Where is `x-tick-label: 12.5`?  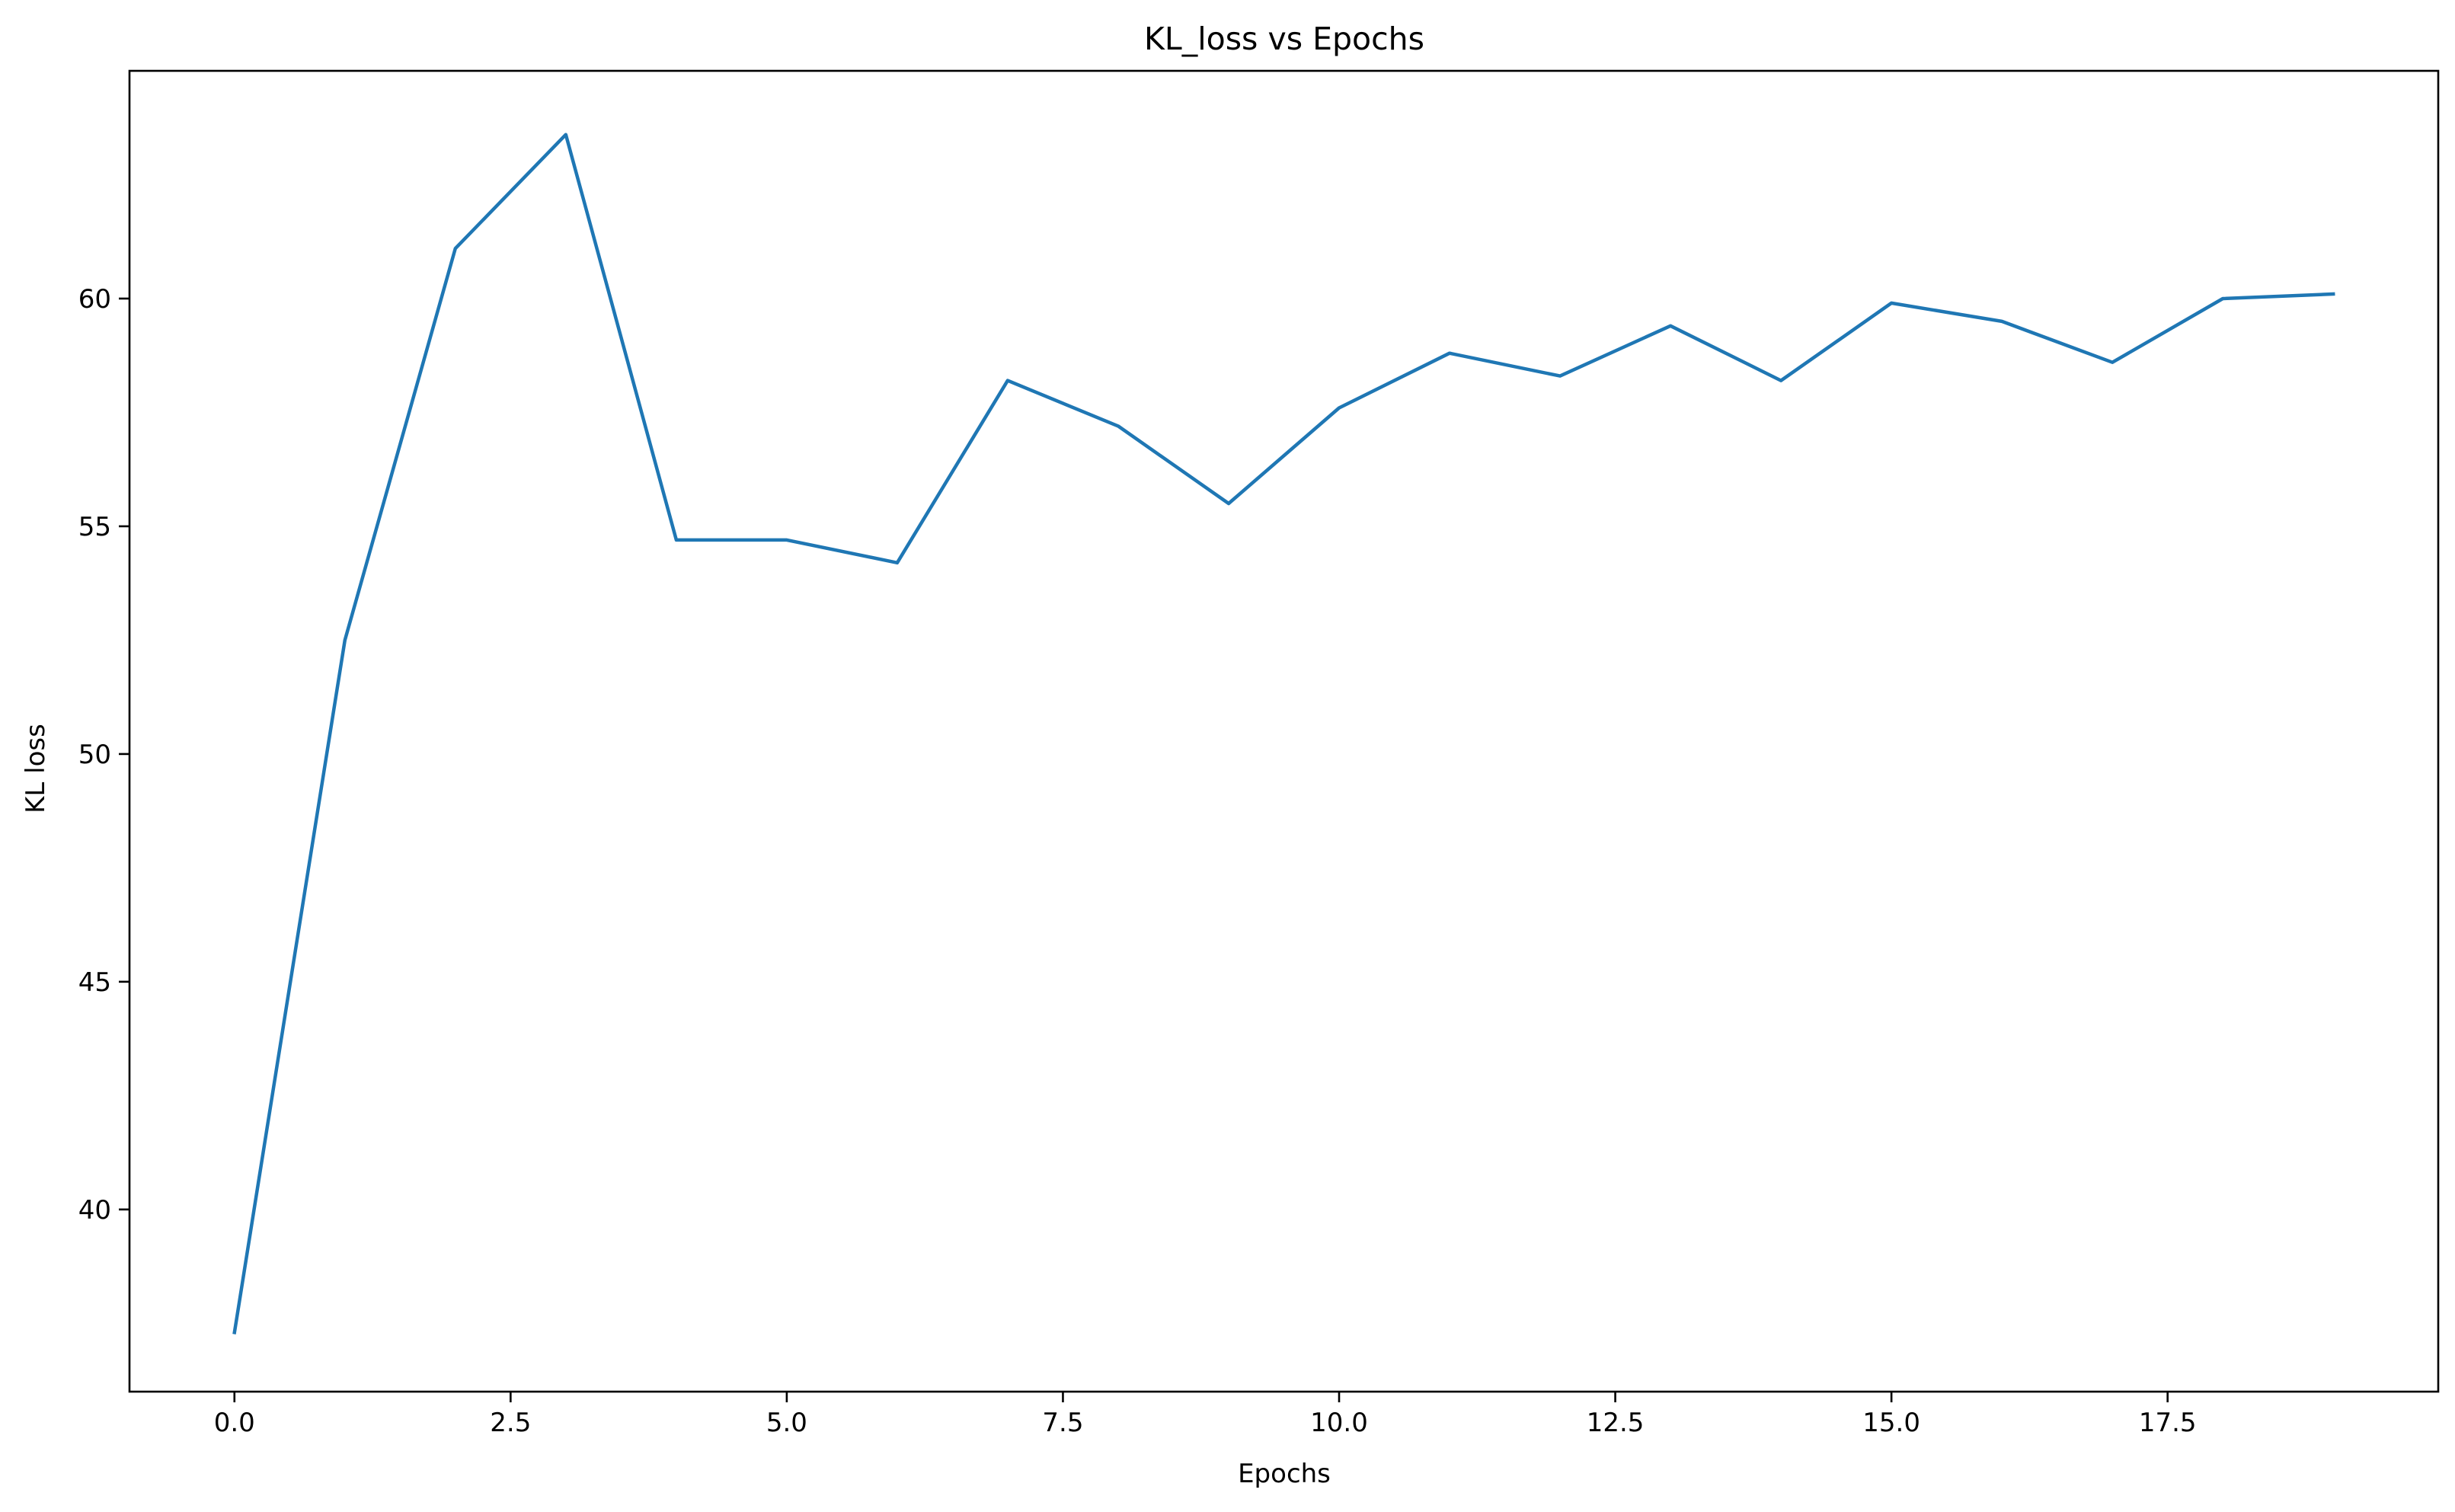 x-tick-label: 12.5 is located at coordinates (1616, 1423).